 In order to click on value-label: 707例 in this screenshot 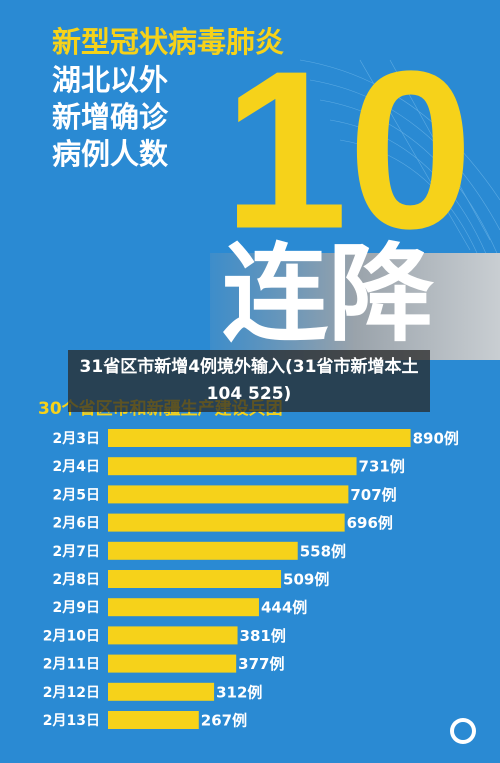, I will do `click(373, 495)`.